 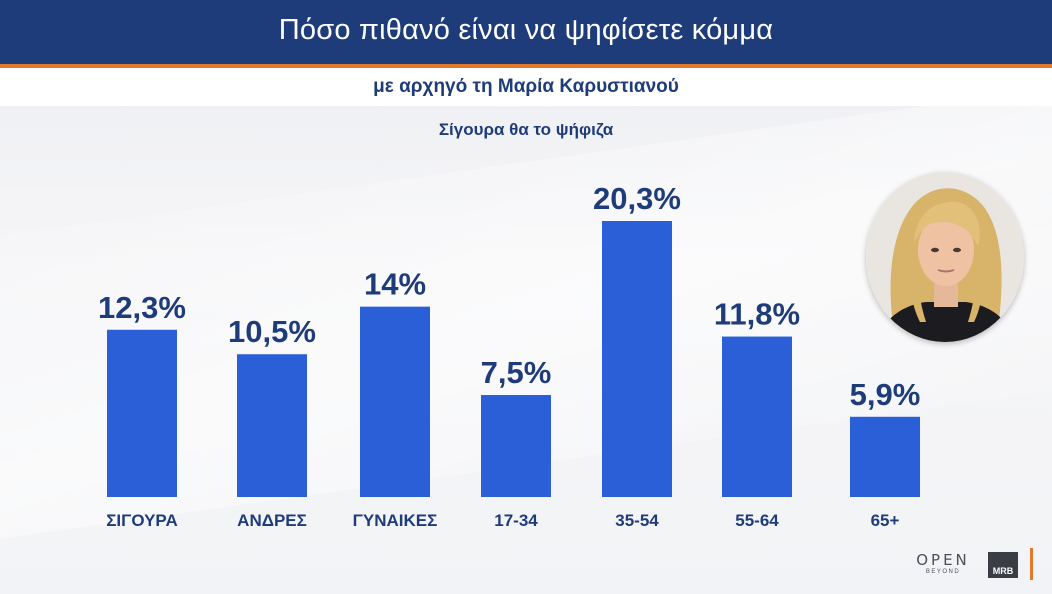 What do you see at coordinates (1003, 565) in the screenshot?
I see `mrb-logo: MRB` at bounding box center [1003, 565].